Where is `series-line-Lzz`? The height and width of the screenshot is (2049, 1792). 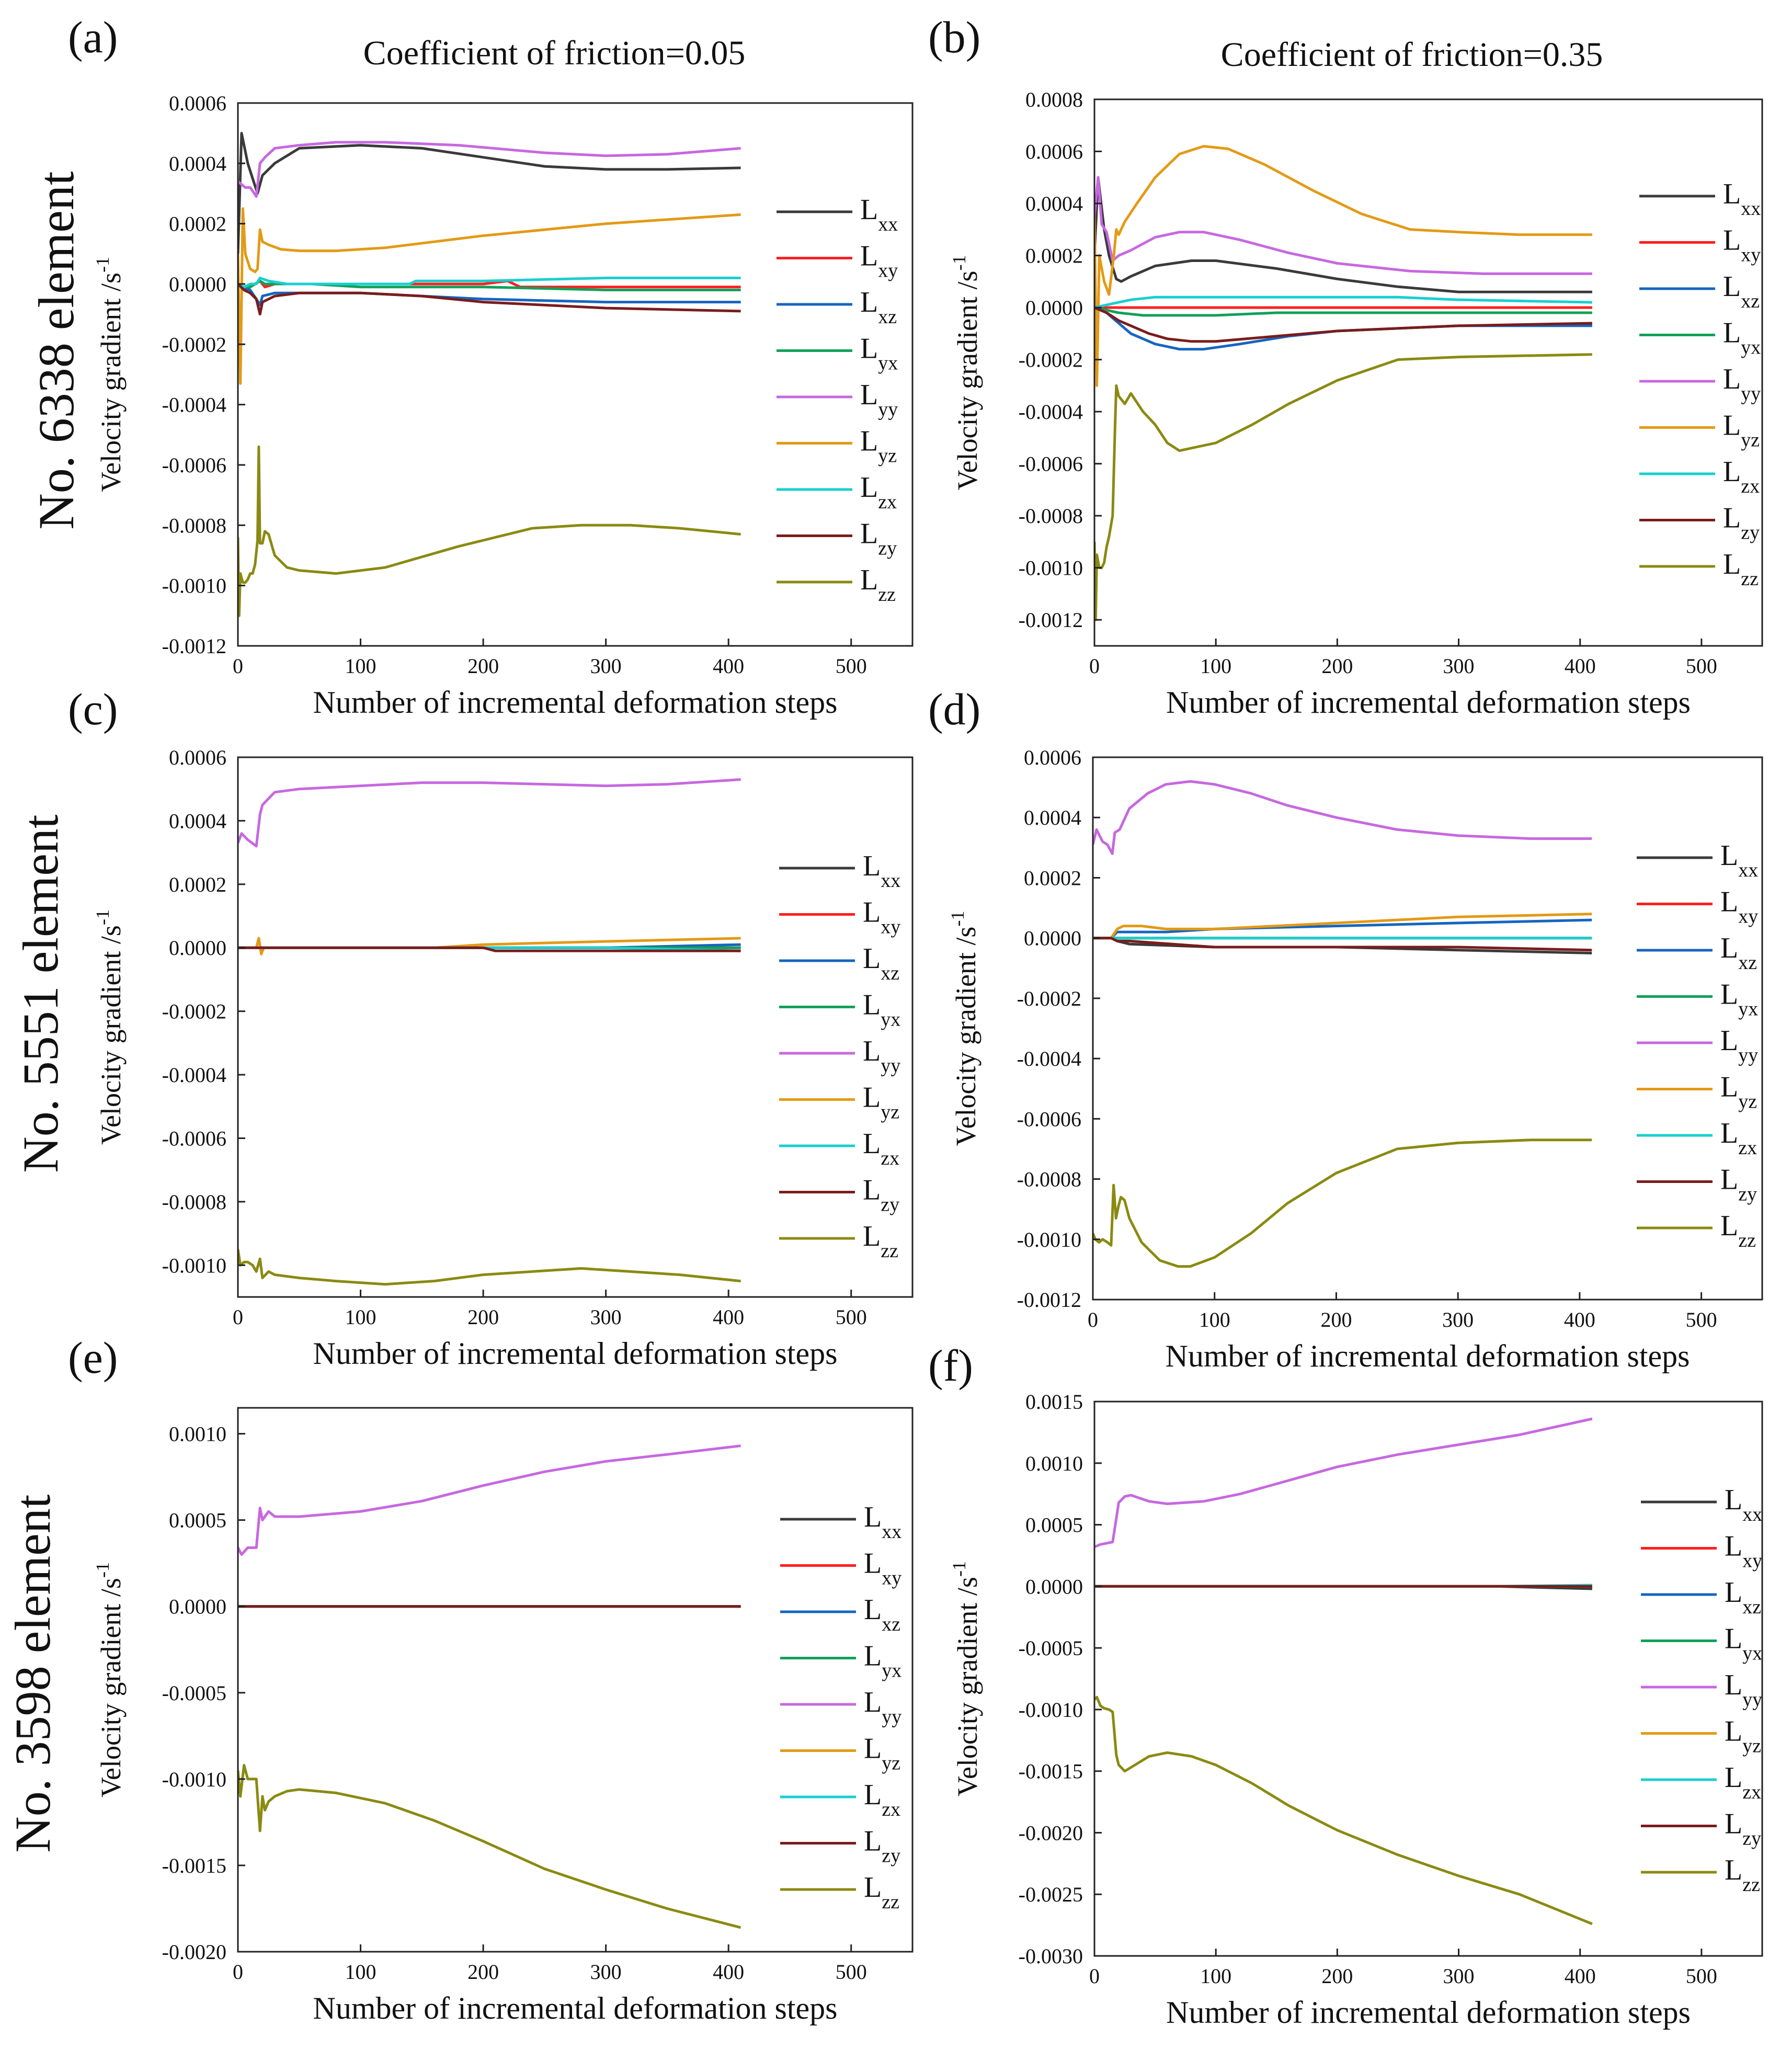 series-line-Lzz is located at coordinates (490, 1267).